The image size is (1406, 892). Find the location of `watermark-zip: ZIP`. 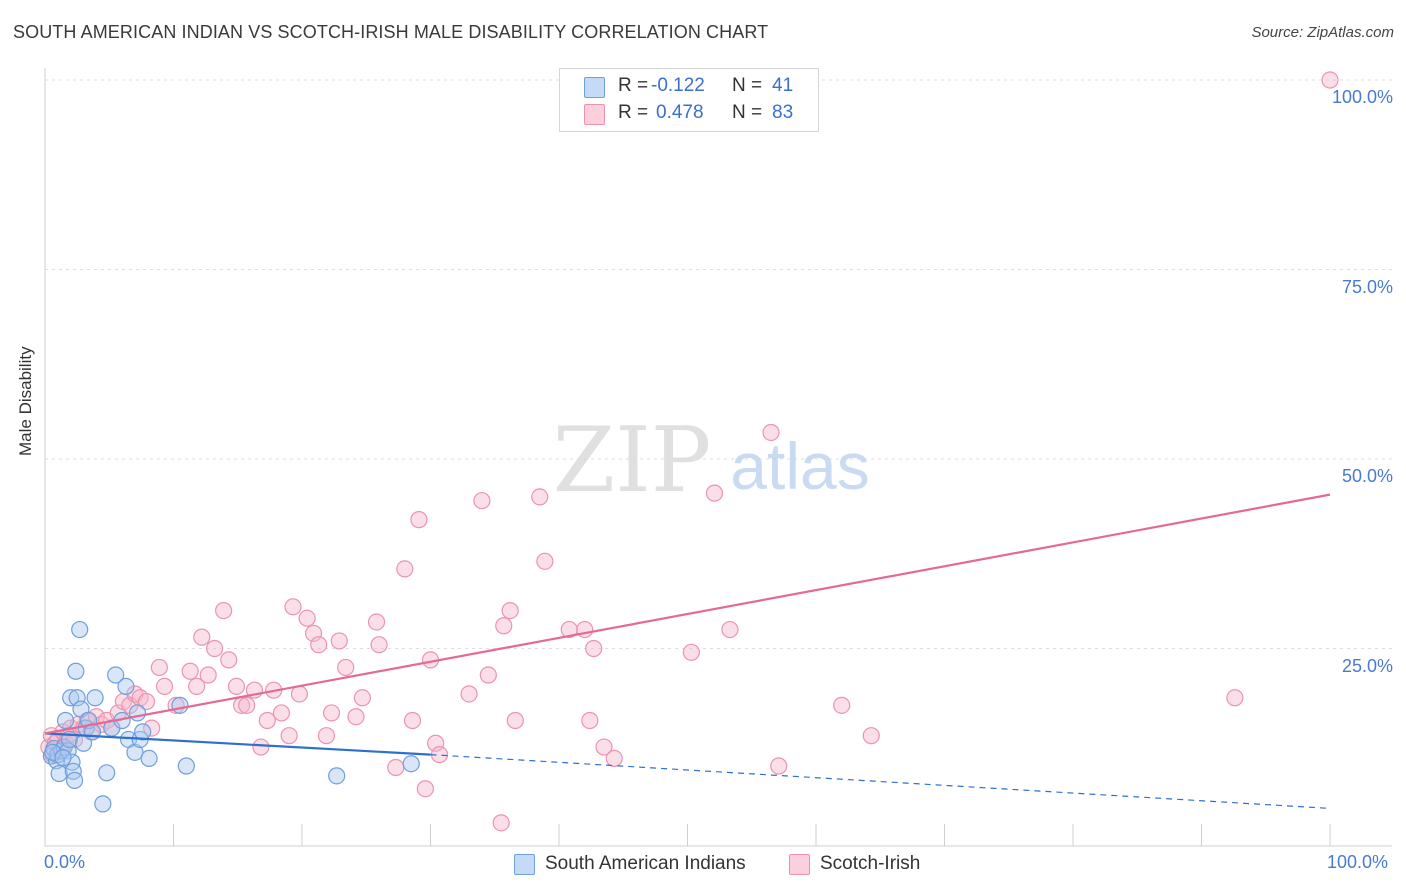

watermark-zip: ZIP is located at coordinates (632, 460).